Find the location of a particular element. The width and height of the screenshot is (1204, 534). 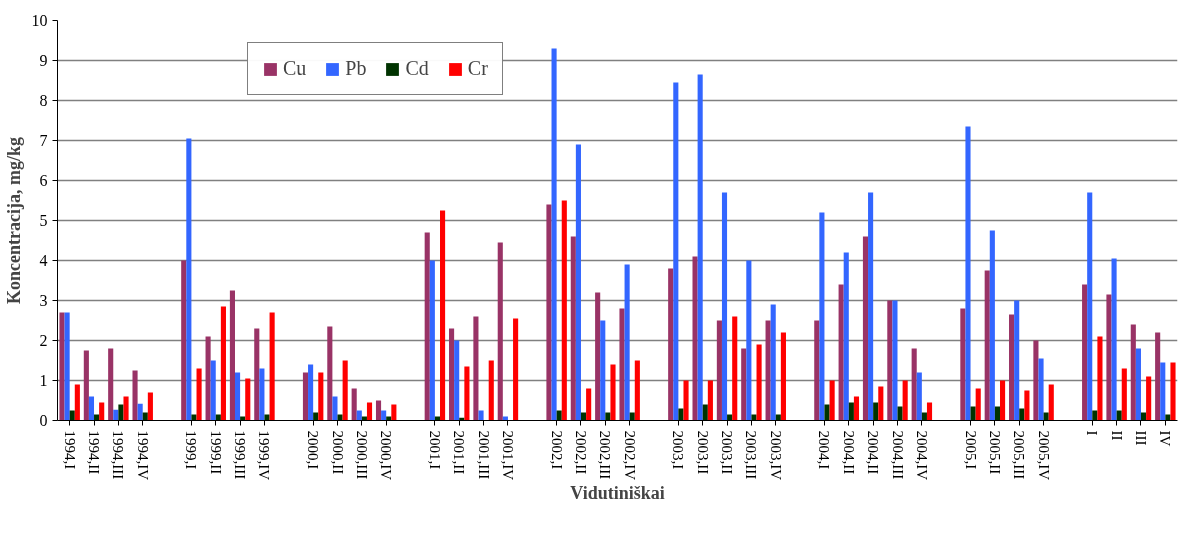

x-tick-label: 2003,II is located at coordinates (702, 452).